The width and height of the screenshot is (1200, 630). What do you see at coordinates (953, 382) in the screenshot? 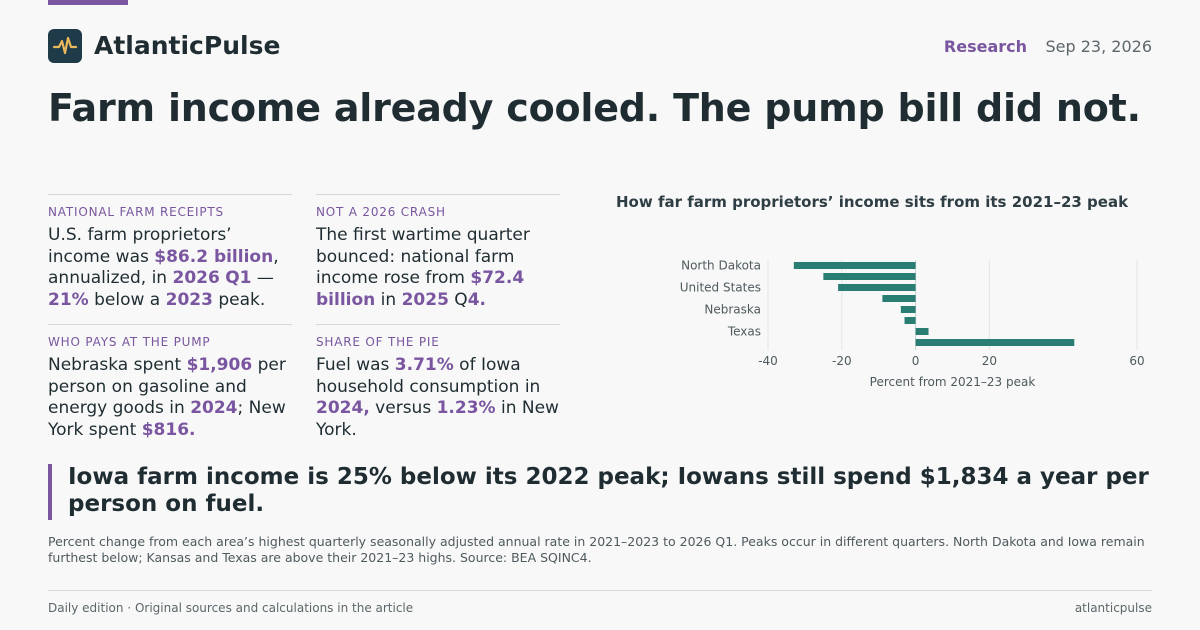
I see `x-axis-label: Percent from 2021–23 peak` at bounding box center [953, 382].